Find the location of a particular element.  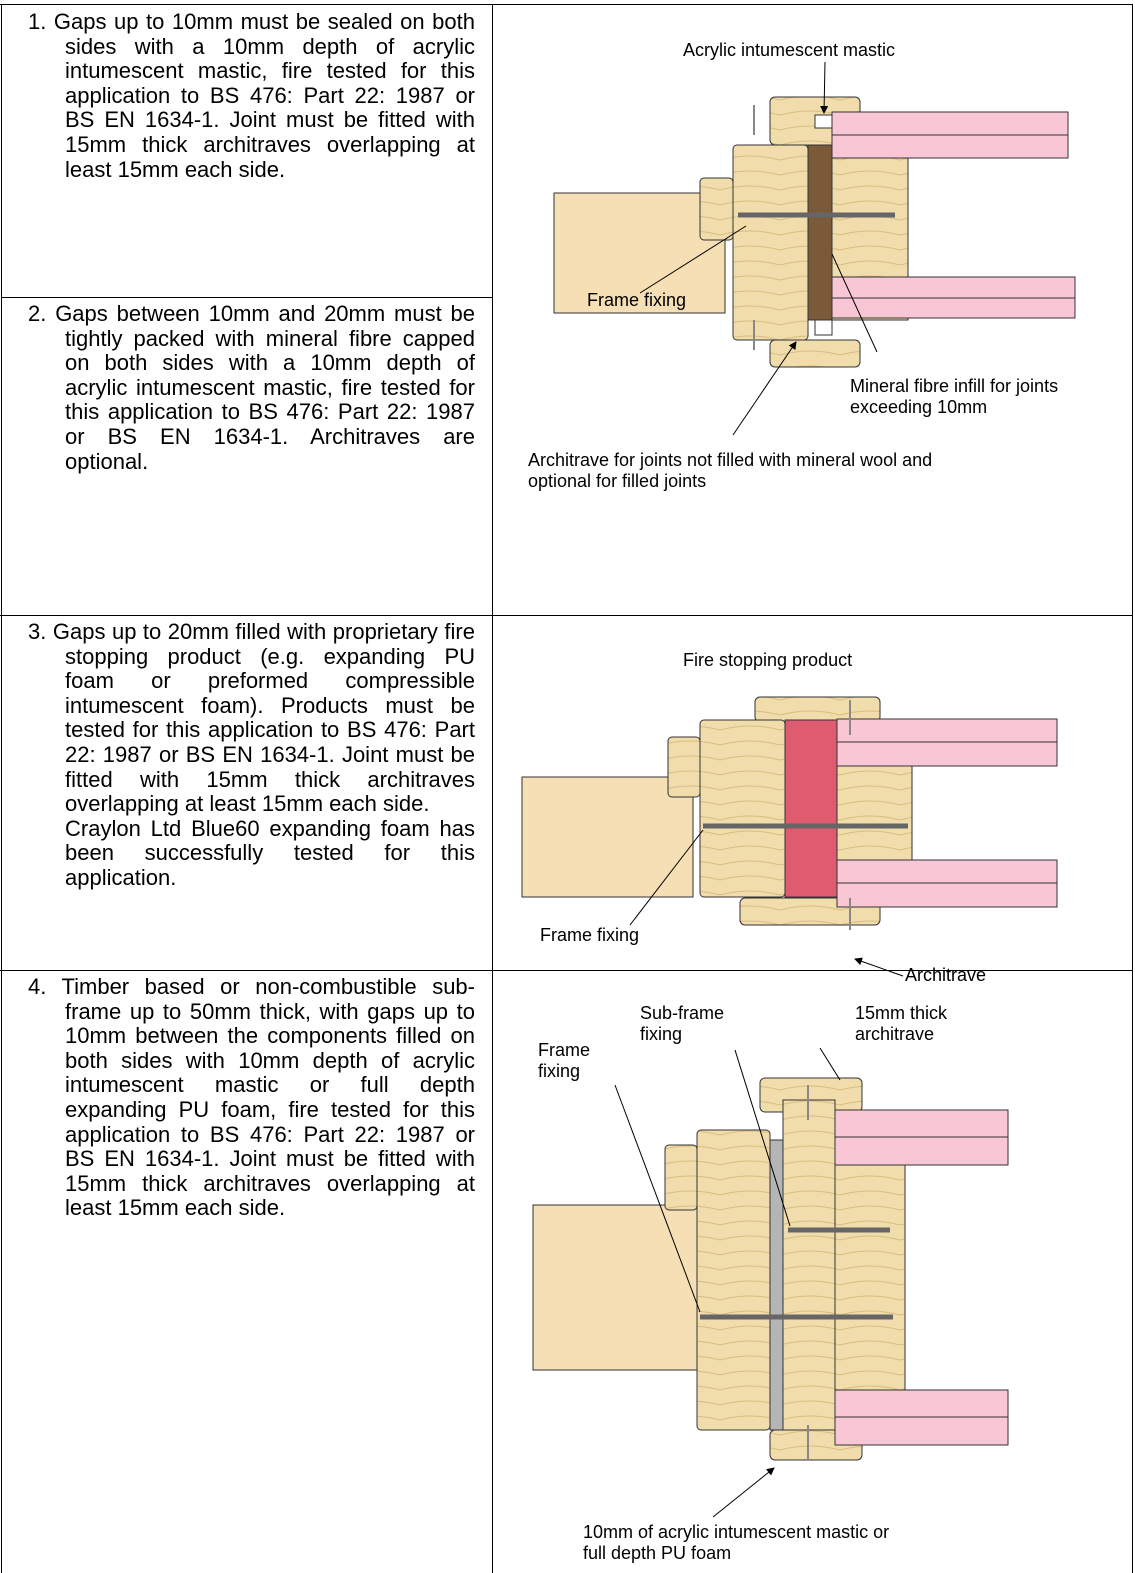

item-number: 2. is located at coordinates (37, 313).